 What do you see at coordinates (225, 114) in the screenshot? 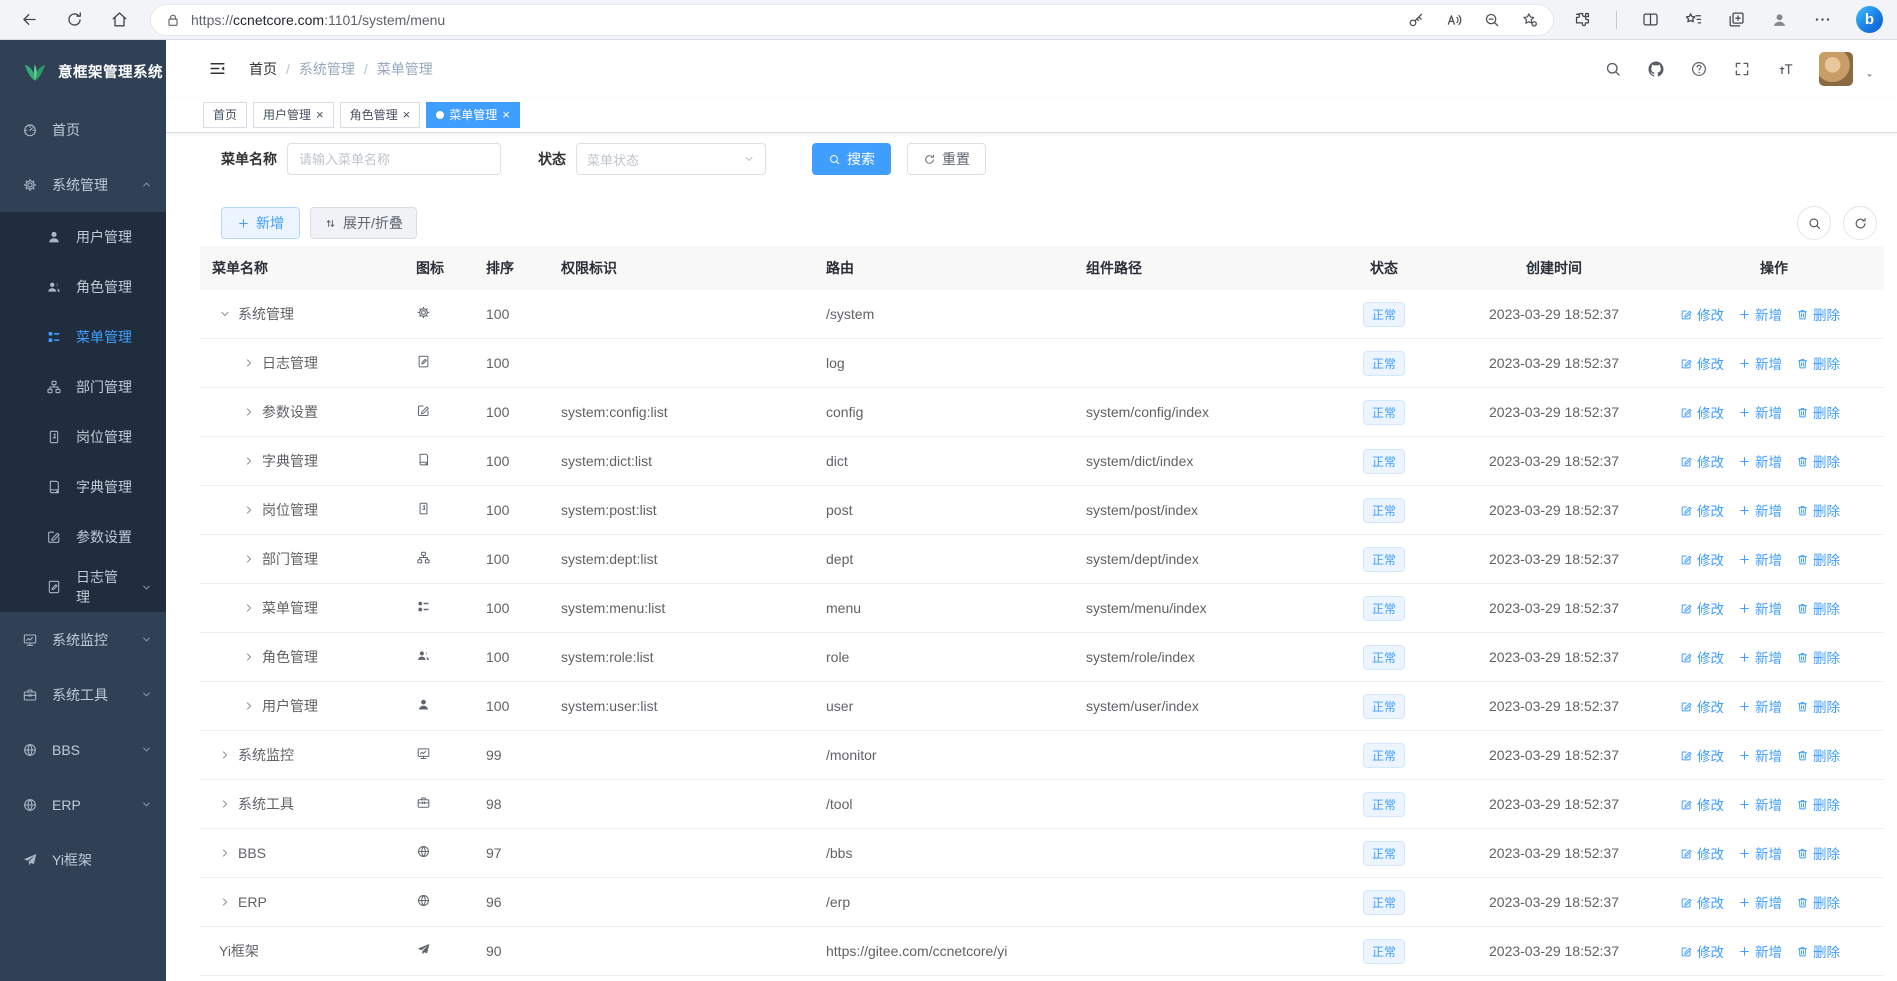
I see `tab: 首页 ×` at bounding box center [225, 114].